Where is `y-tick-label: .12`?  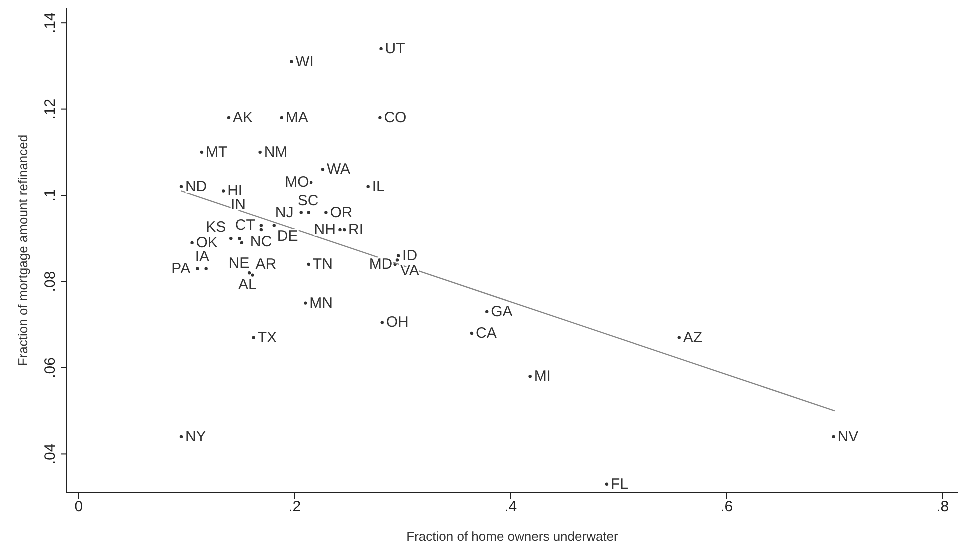
y-tick-label: .12 is located at coordinates (50, 109).